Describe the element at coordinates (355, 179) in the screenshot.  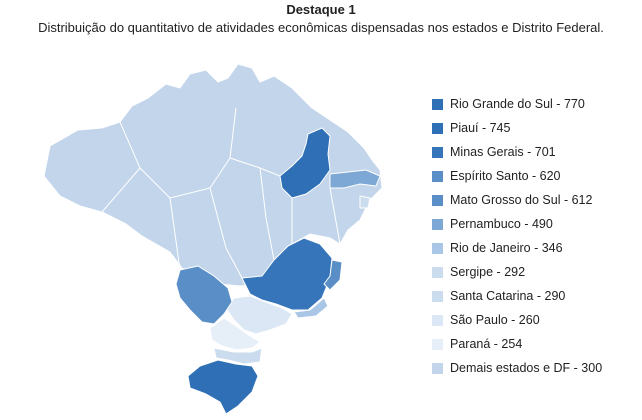
I see `map-state-pernambuco` at that location.